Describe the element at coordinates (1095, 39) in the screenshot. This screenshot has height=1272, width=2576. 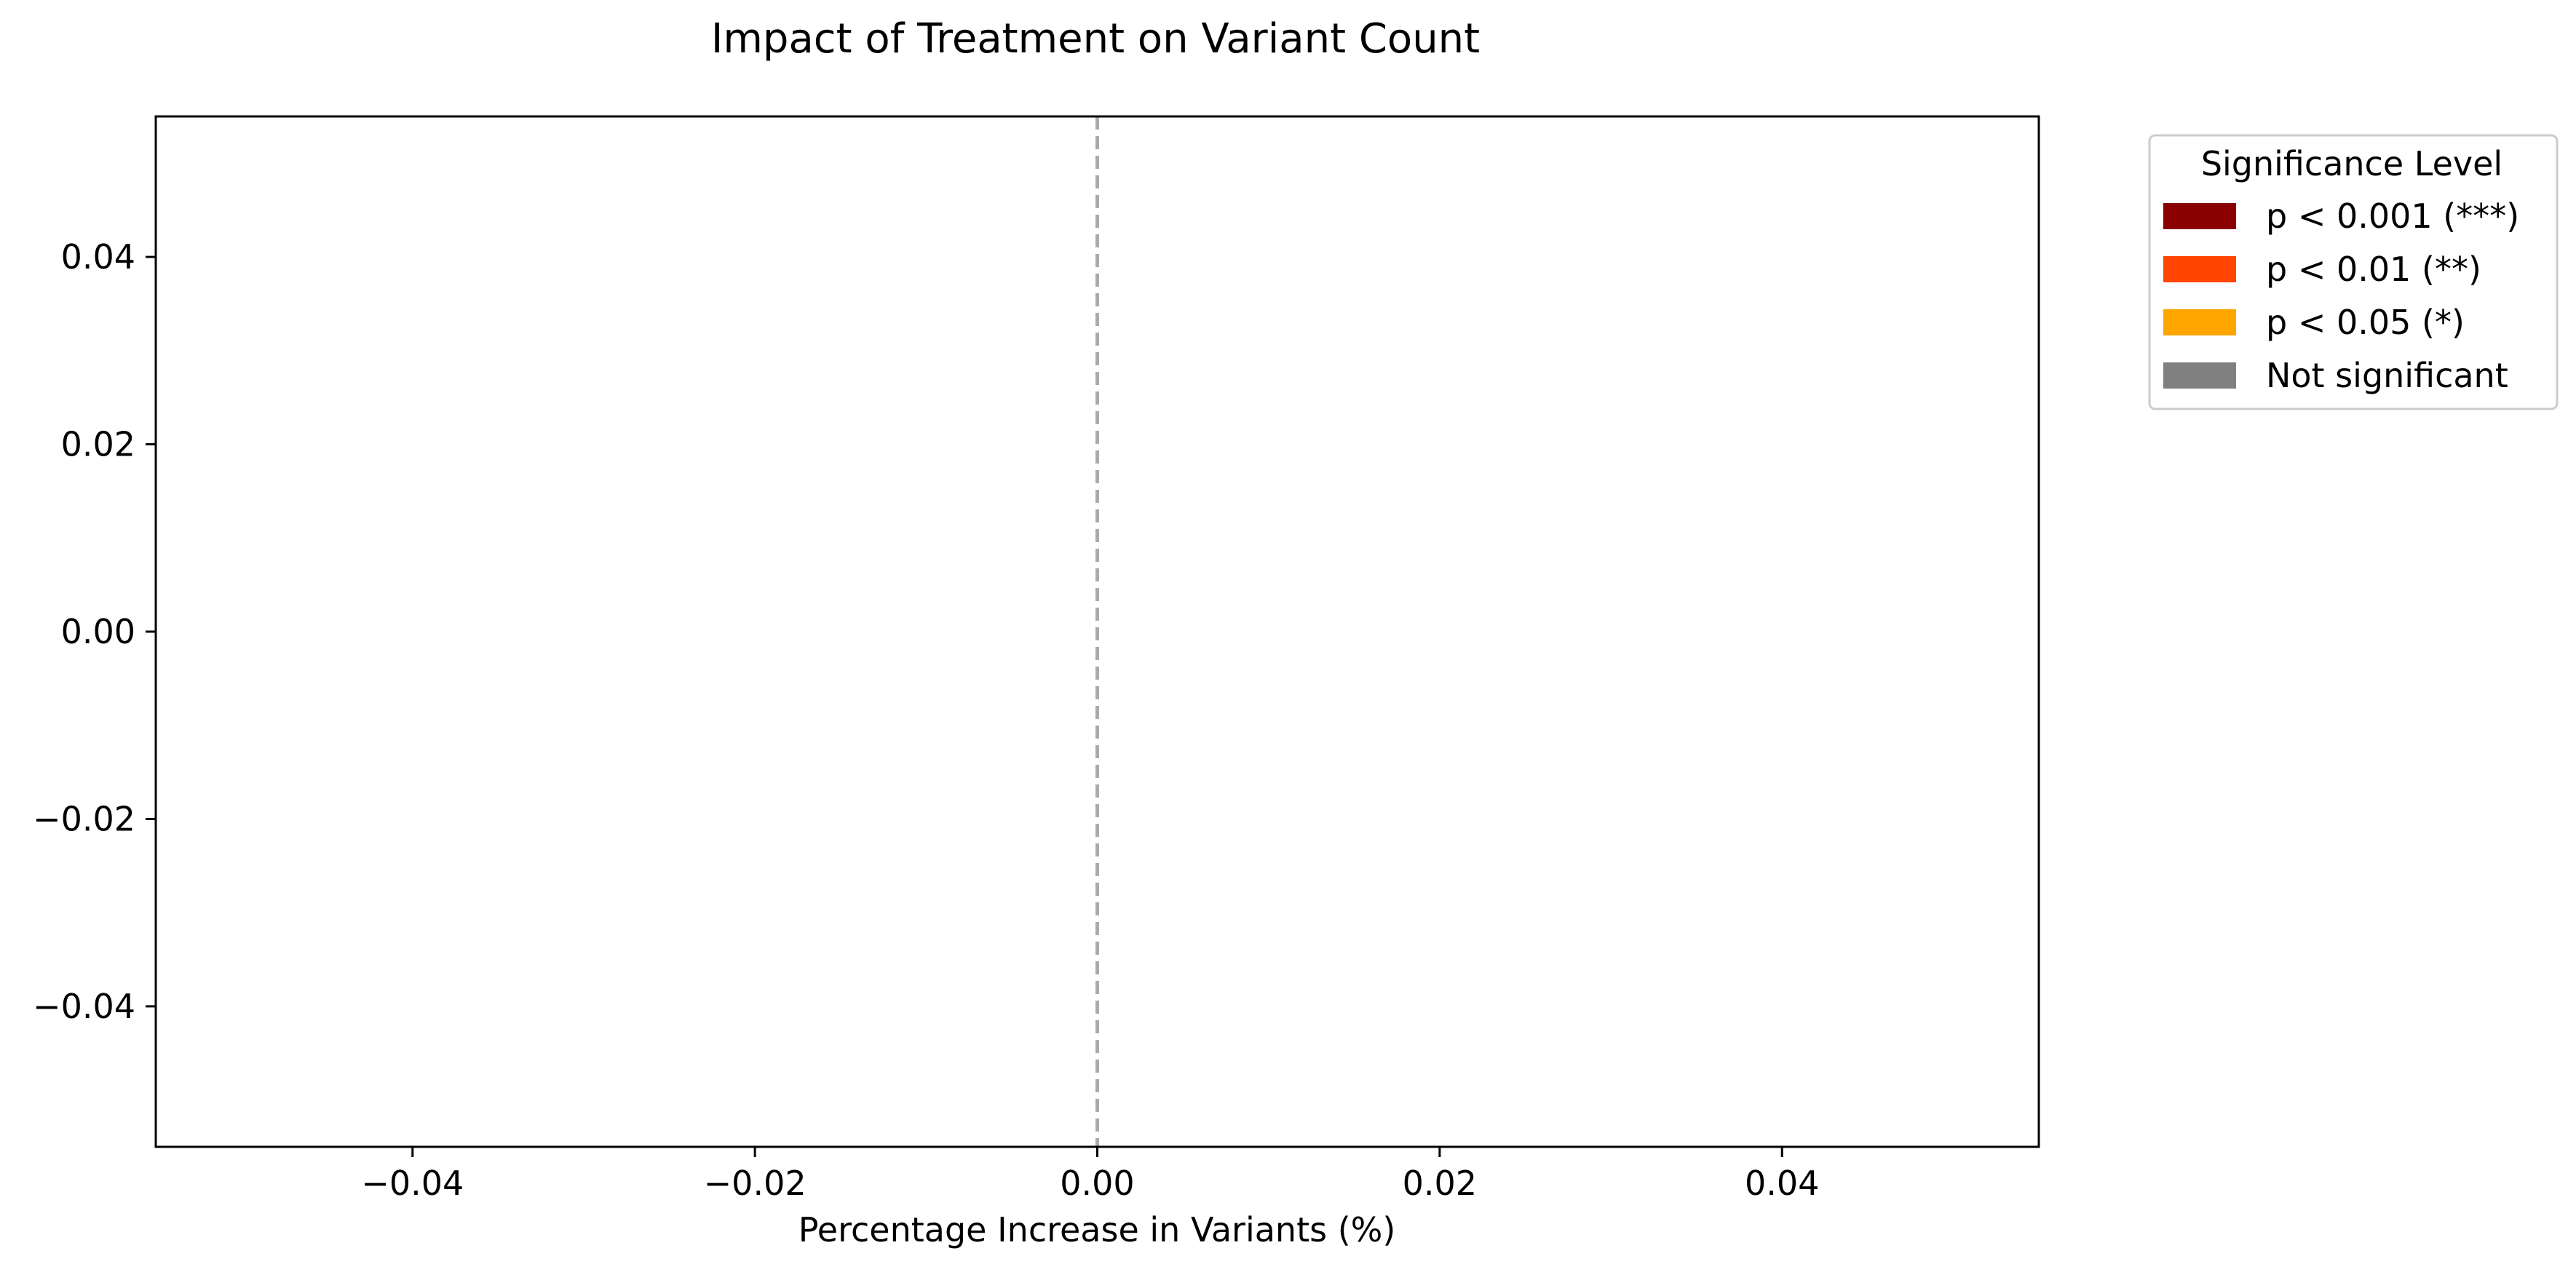
I see `chart-title: Impact of Treatment on Variant Count` at that location.